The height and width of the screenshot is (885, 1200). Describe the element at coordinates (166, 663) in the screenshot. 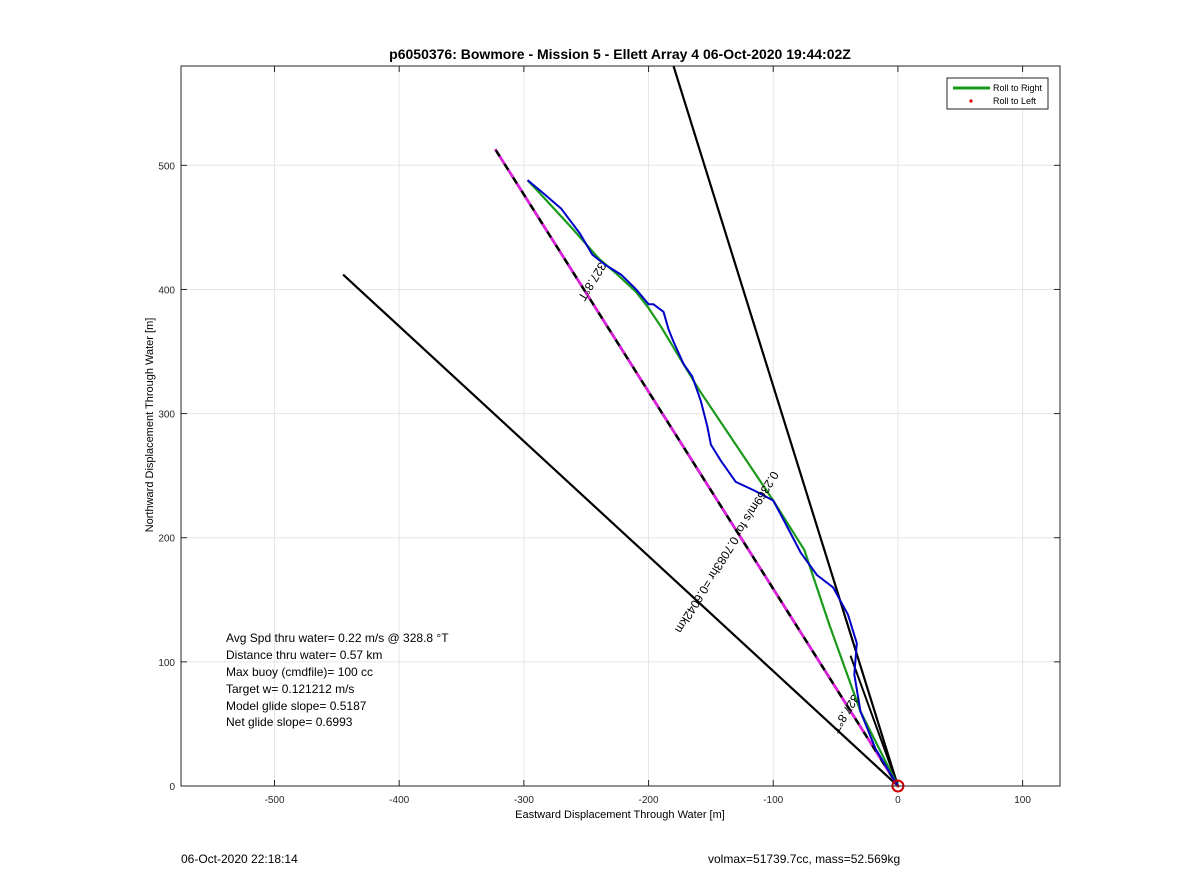

I see `y-tick-label: 100` at that location.